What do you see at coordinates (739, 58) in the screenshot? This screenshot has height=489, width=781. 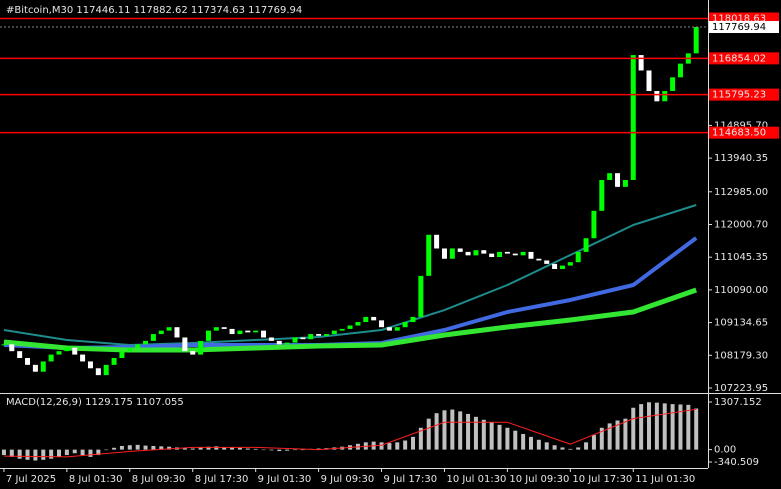 I see `level-label: 116854.02` at bounding box center [739, 58].